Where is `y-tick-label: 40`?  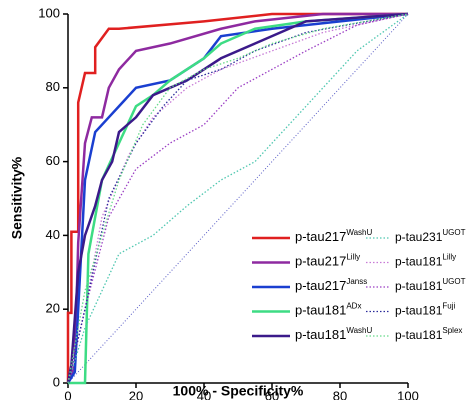 y-tick-label: 40 is located at coordinates (53, 234).